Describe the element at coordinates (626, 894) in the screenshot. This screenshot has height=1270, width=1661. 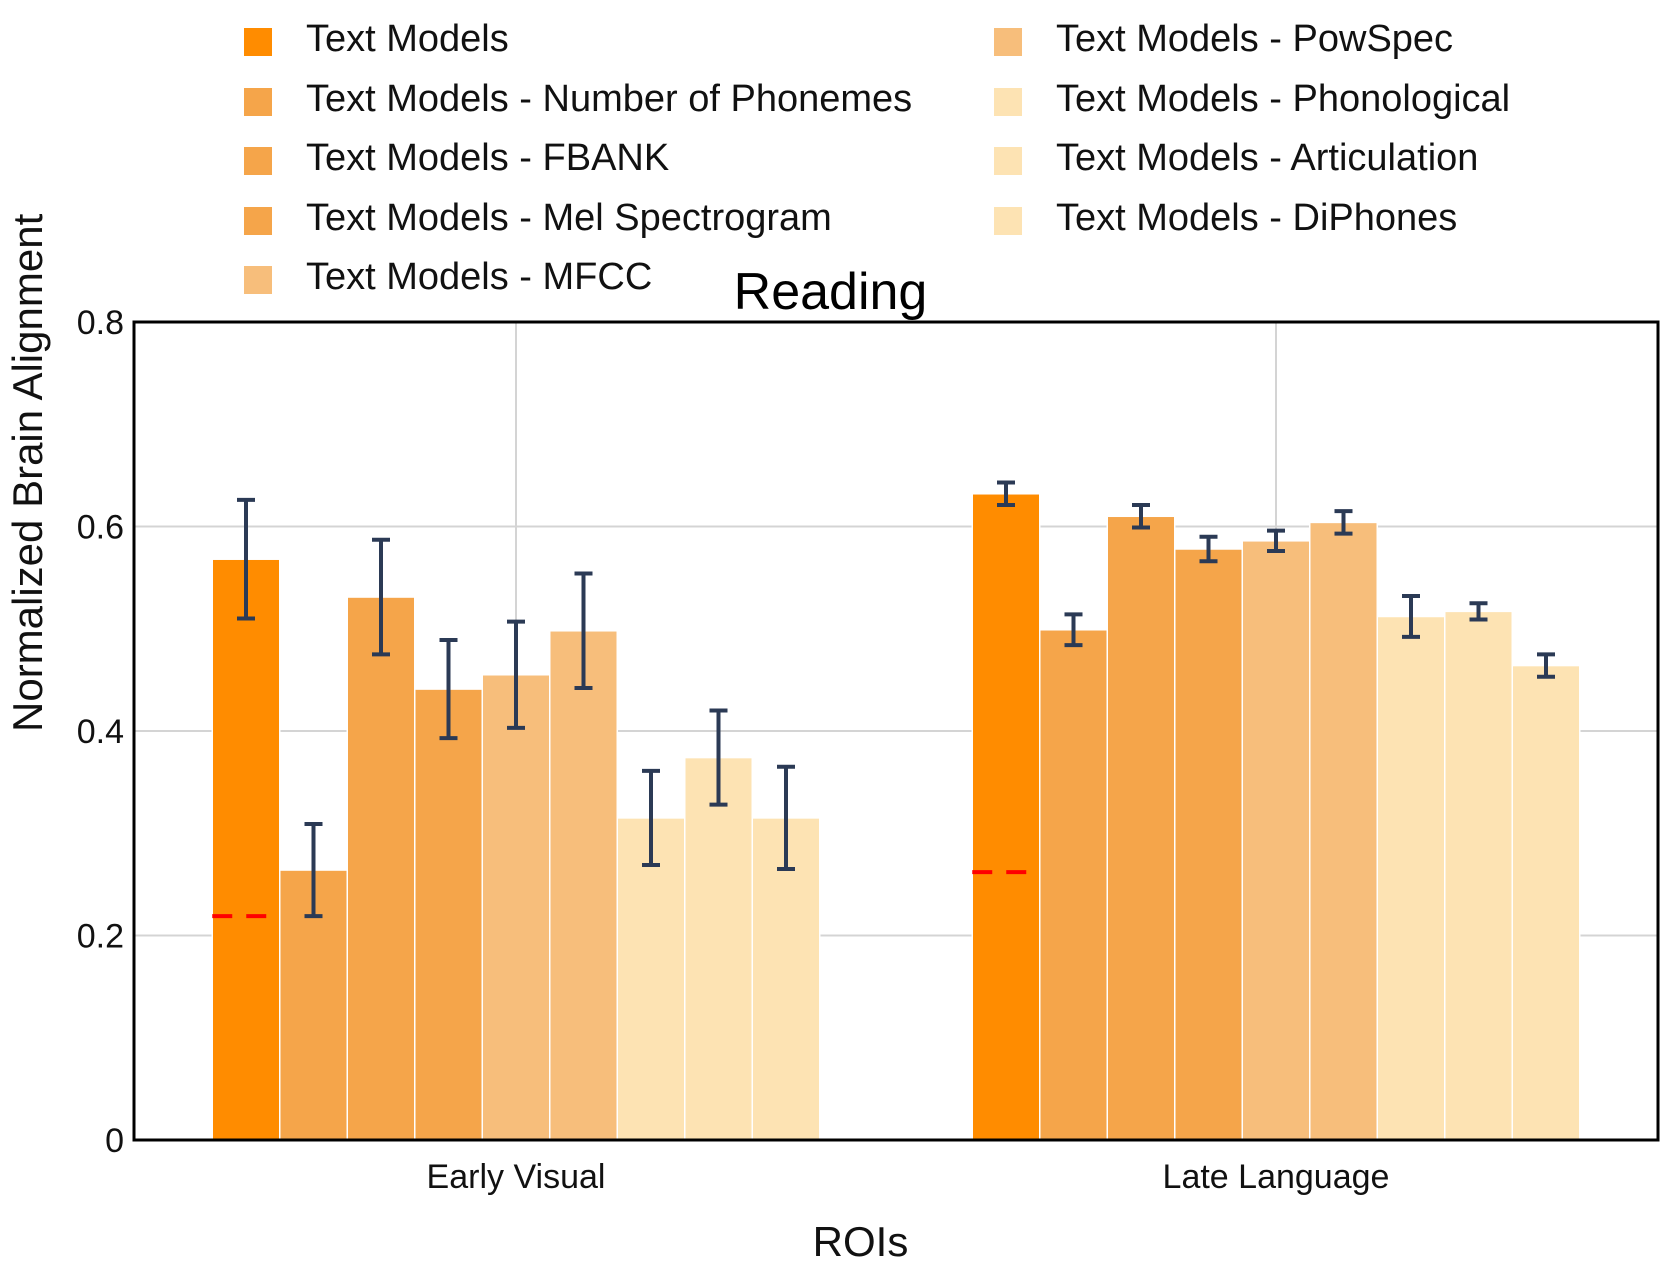
I see `baselines` at that location.